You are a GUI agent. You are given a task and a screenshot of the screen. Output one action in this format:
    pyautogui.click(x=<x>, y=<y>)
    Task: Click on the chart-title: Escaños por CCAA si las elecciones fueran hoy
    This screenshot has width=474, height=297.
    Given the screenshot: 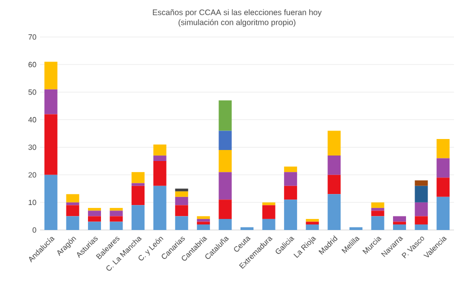 What is the action you would take?
    pyautogui.click(x=237, y=13)
    